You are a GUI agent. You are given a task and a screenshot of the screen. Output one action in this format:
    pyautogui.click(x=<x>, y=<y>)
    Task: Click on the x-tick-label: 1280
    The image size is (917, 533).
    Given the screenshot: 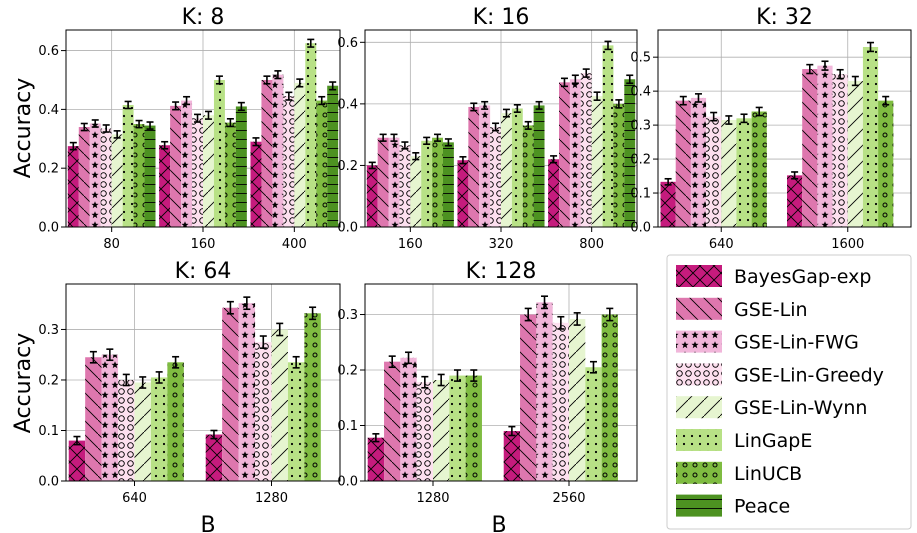 What is the action you would take?
    pyautogui.click(x=271, y=498)
    